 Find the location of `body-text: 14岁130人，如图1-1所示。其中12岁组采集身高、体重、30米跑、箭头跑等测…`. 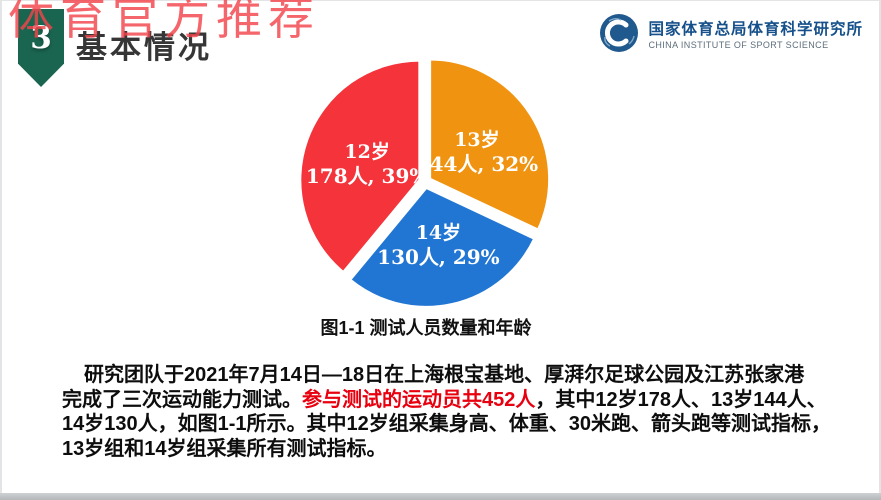

body-text: 14岁130人，如图1-1所示。其中12岁组采集身高、体重、30米跑、箭头跑等测… is located at coordinates (447, 424).